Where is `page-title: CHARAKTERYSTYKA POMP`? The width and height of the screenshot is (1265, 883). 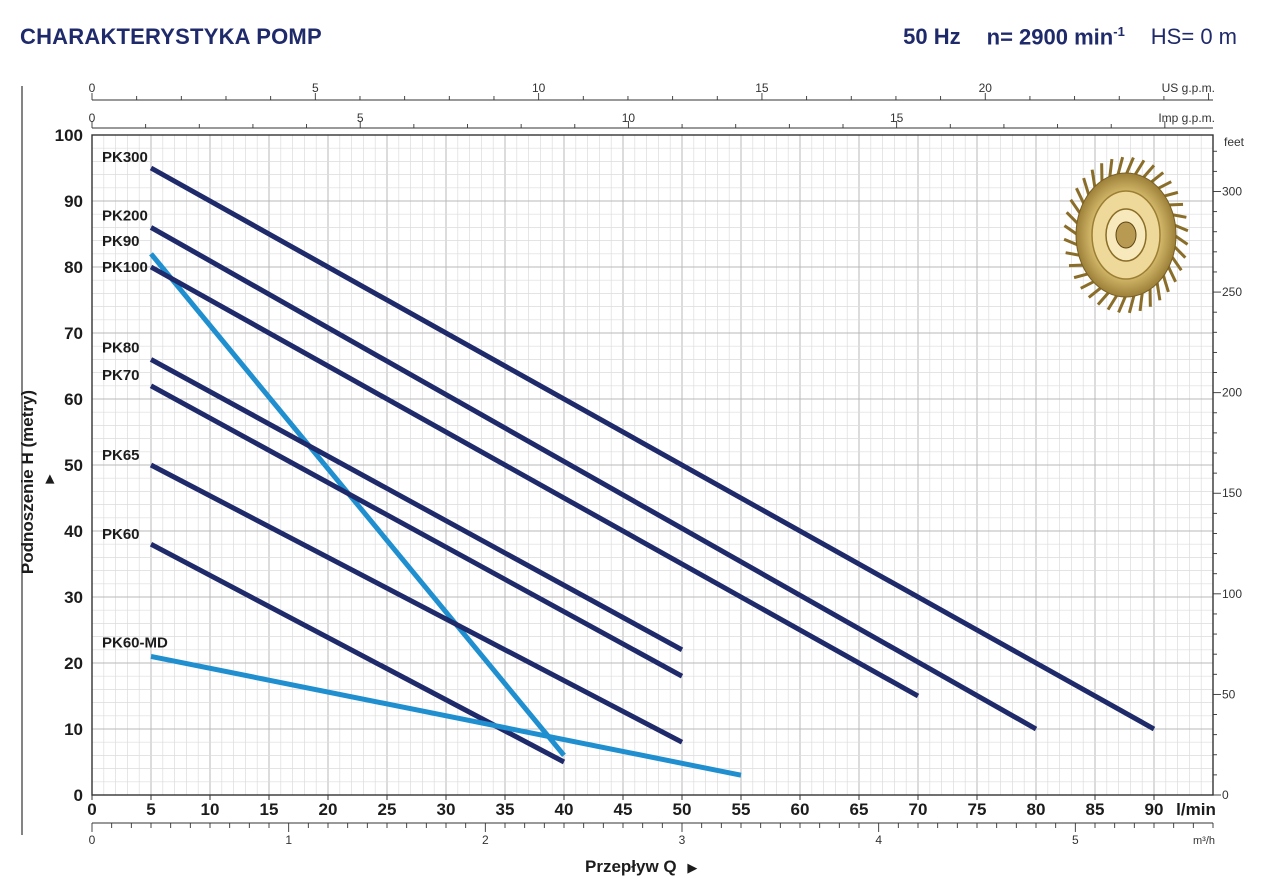
page-title: CHARAKTERYSTYKA POMP is located at coordinates (171, 36).